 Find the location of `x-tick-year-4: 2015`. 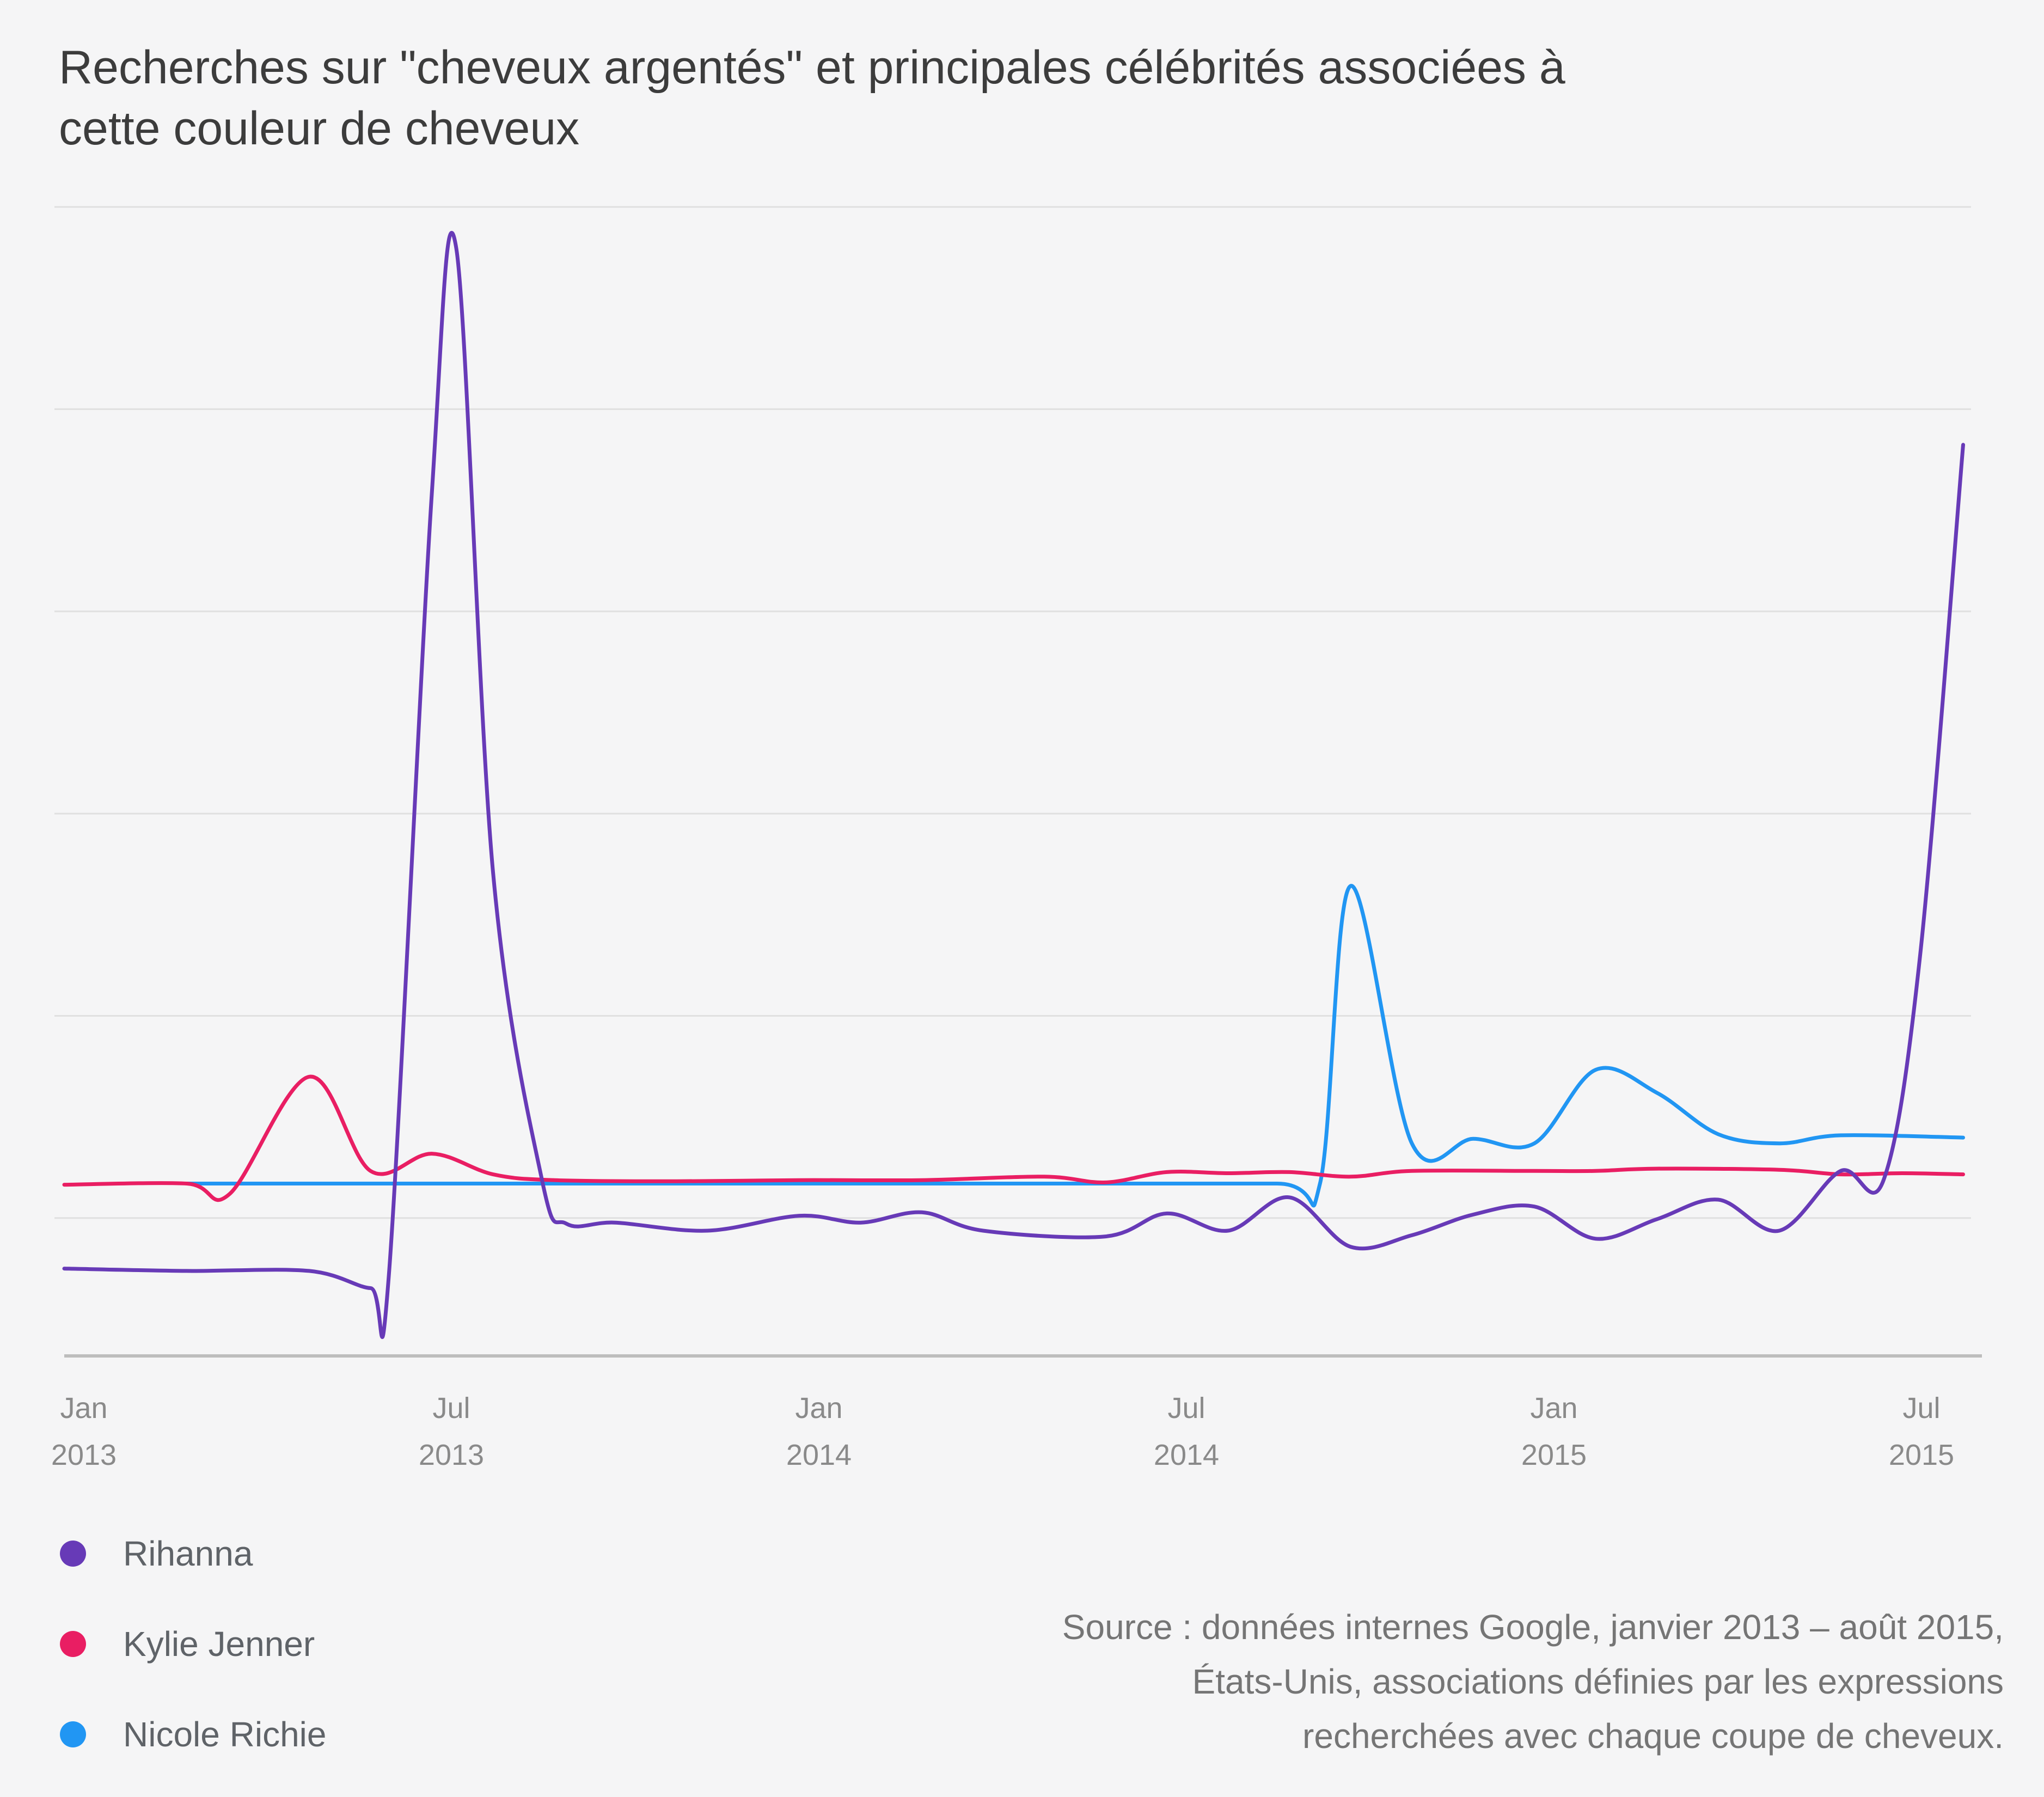

x-tick-year-4: 2015 is located at coordinates (1554, 1455).